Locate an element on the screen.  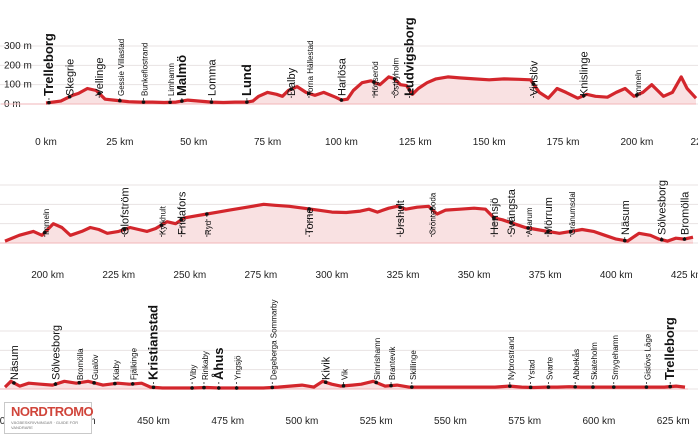
x-tick-label: 22 is located at coordinates (694, 142).